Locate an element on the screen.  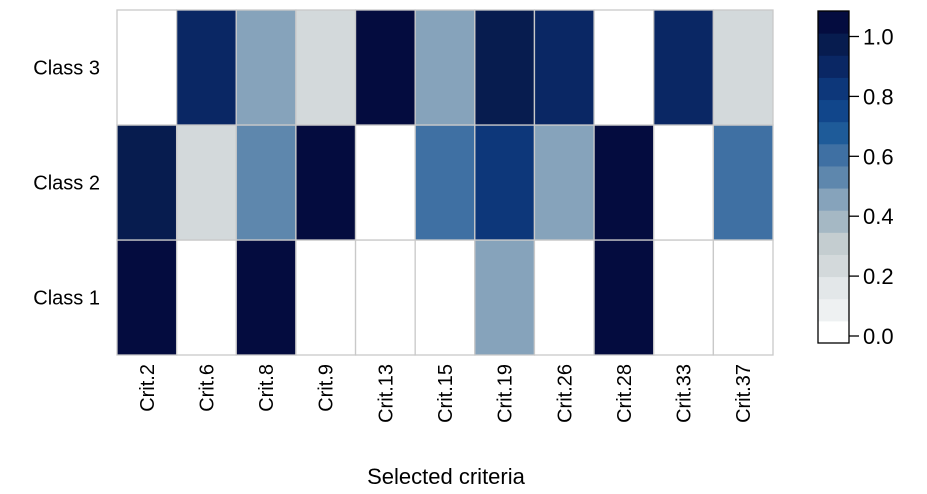
column-label: Crit.15 is located at coordinates (446, 393).